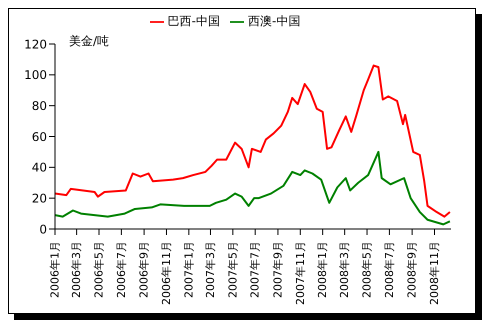 The width and height of the screenshot is (482, 320). I want to click on y-tick-label: 120, so click(35, 44).